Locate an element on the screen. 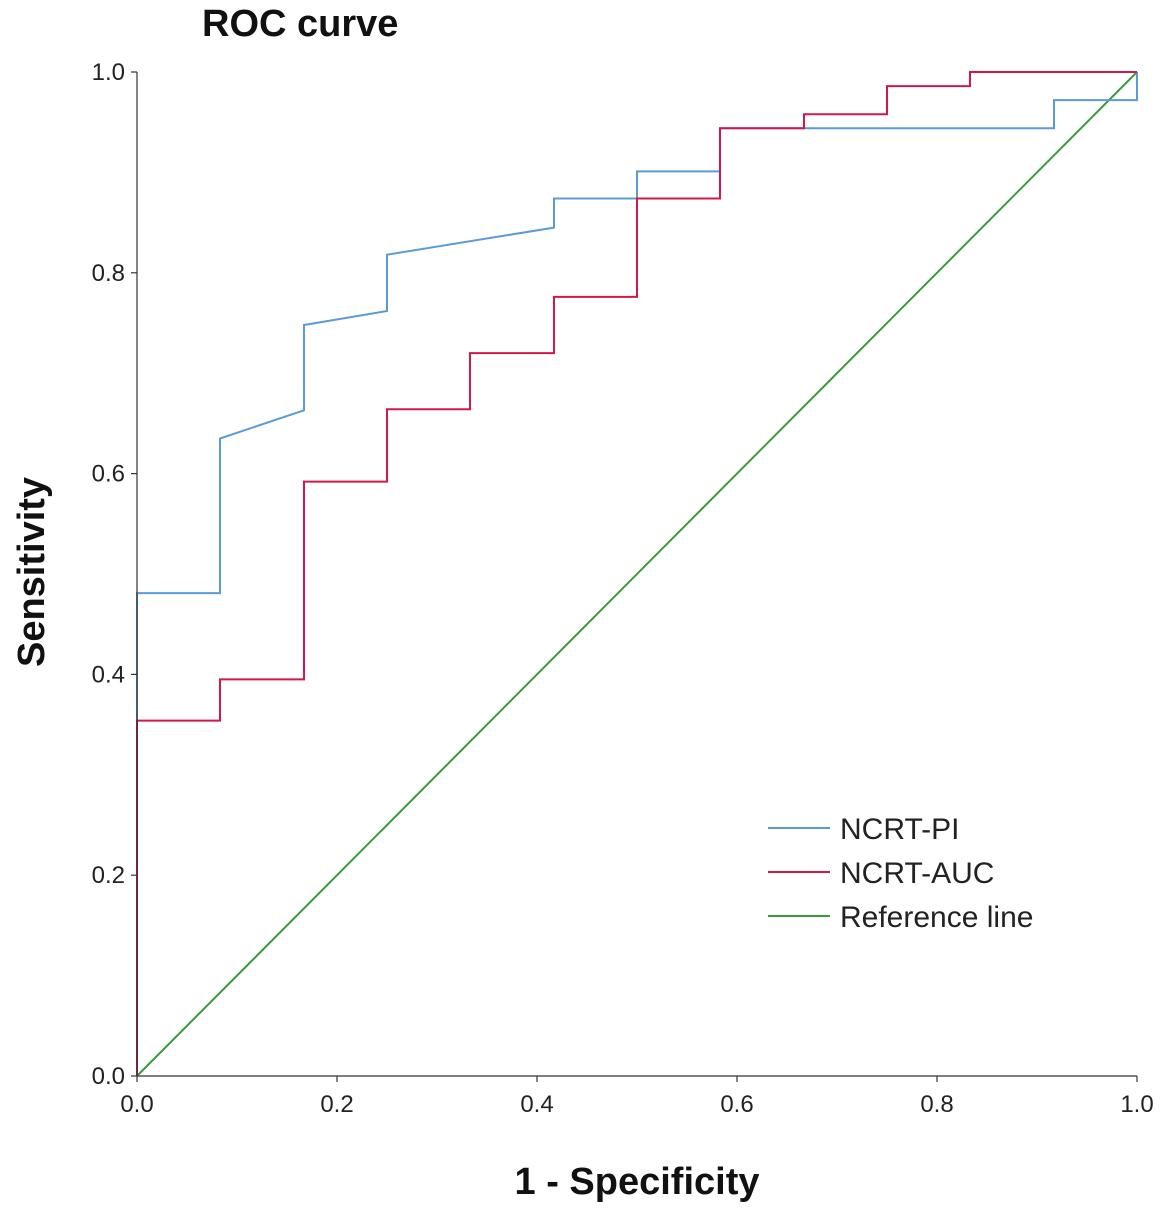  legend: NCRT-PI NCRT-AUC Reference line is located at coordinates (900, 873).